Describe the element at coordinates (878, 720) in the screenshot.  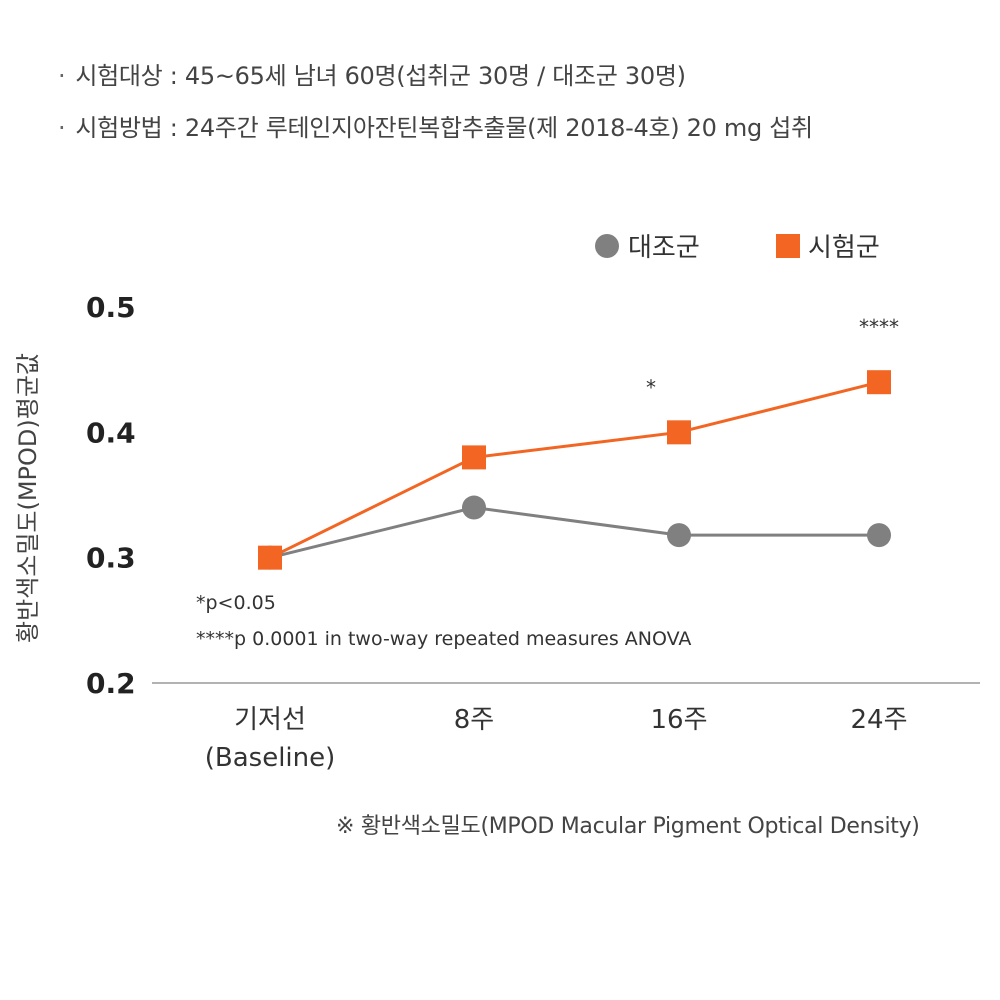
I see `x-tick-label: 24주` at that location.